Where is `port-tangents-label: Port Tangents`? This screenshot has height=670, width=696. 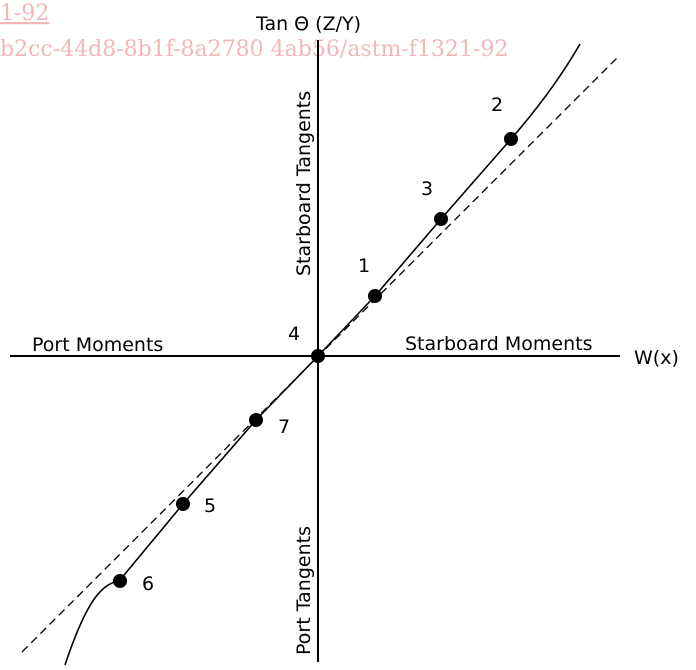
port-tangents-label: Port Tangents is located at coordinates (304, 590).